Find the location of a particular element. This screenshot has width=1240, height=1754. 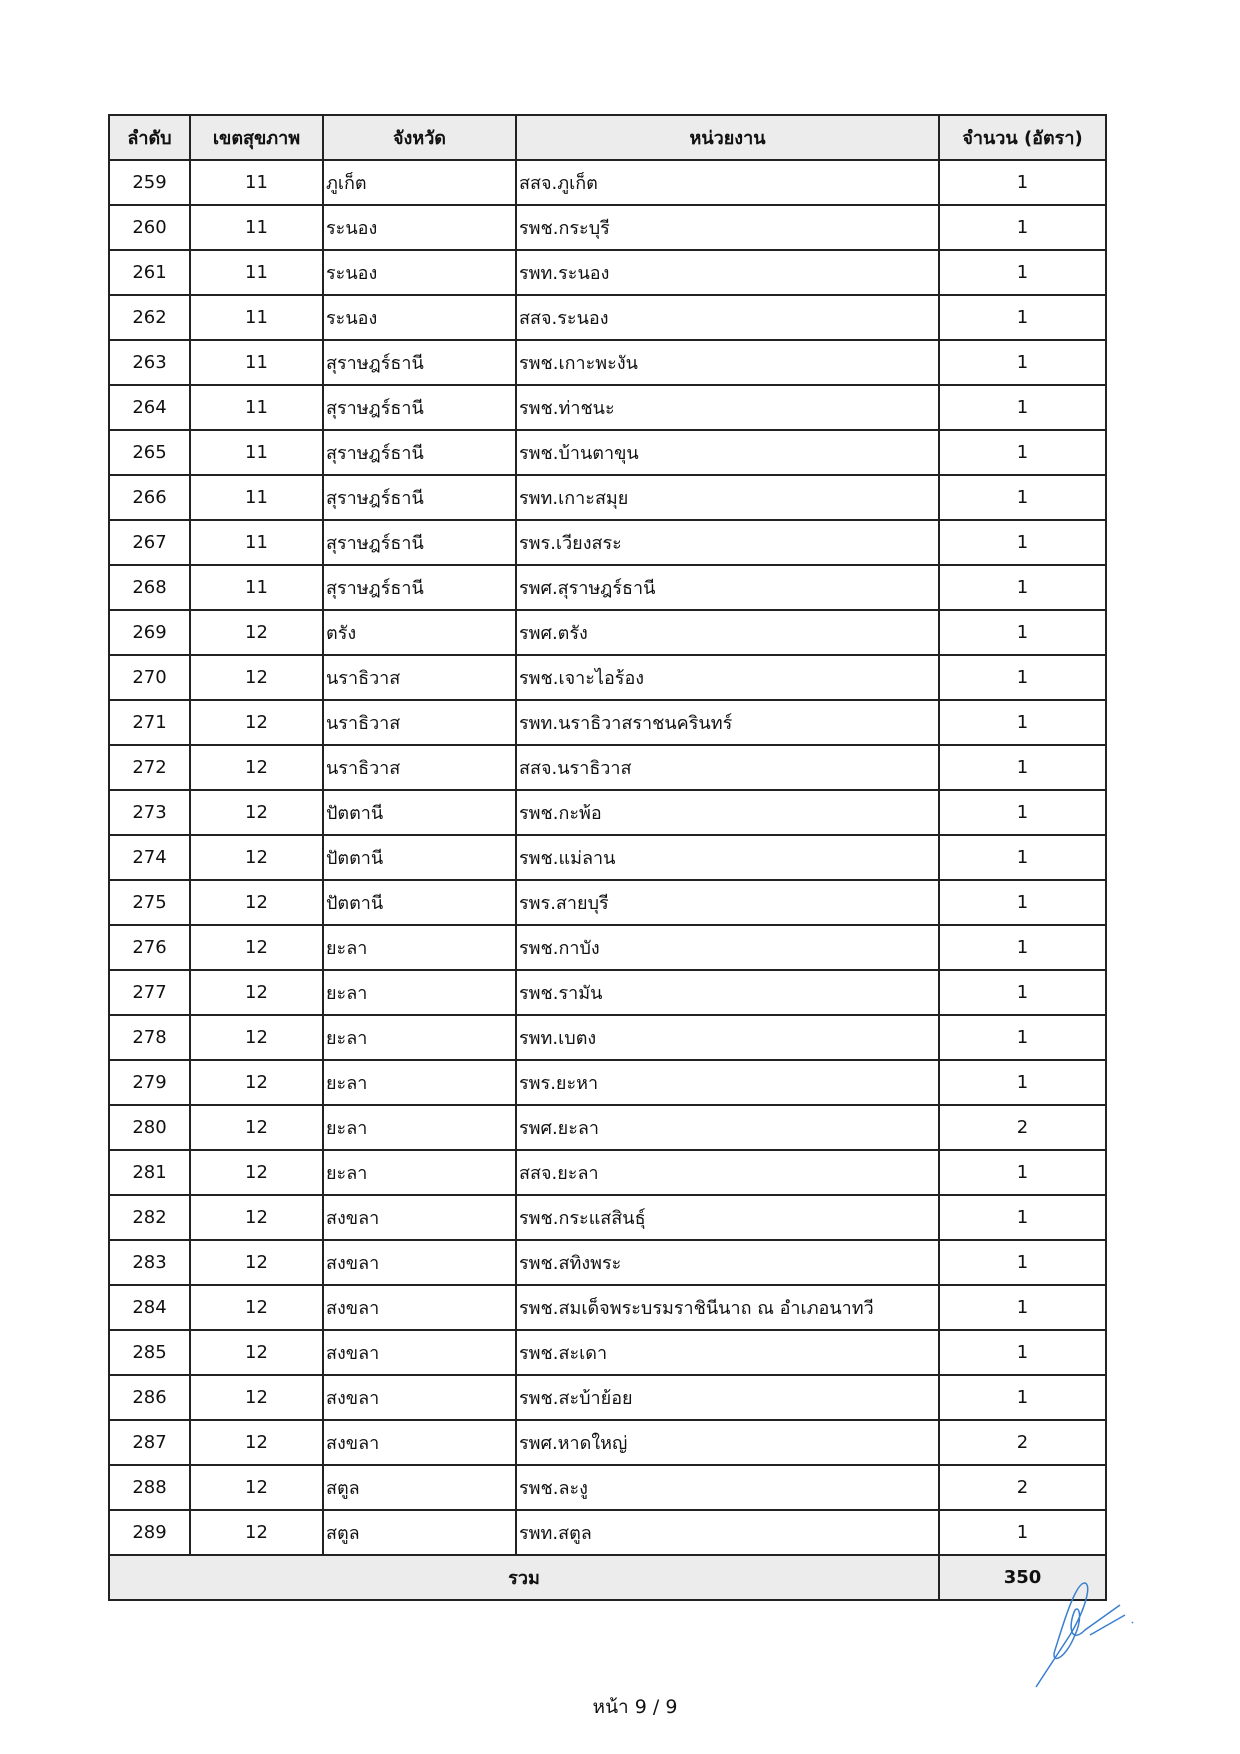

table-row: 262 11 ระนอง สสจ.ระนอง 1 is located at coordinates (607, 317).